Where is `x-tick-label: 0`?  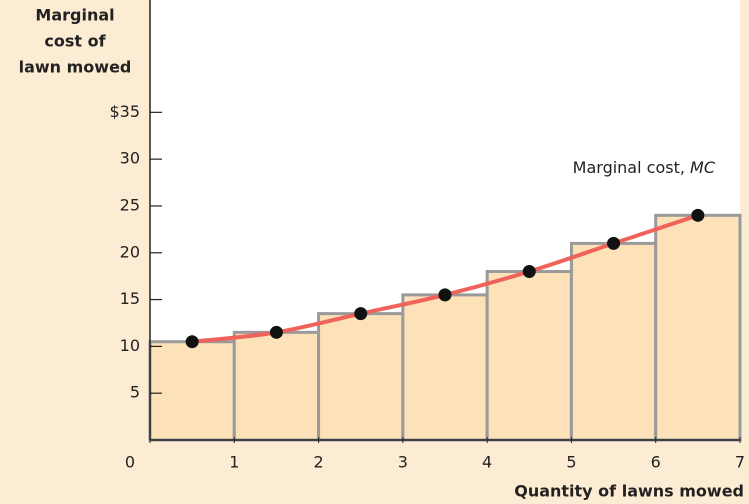 x-tick-label: 0 is located at coordinates (130, 462).